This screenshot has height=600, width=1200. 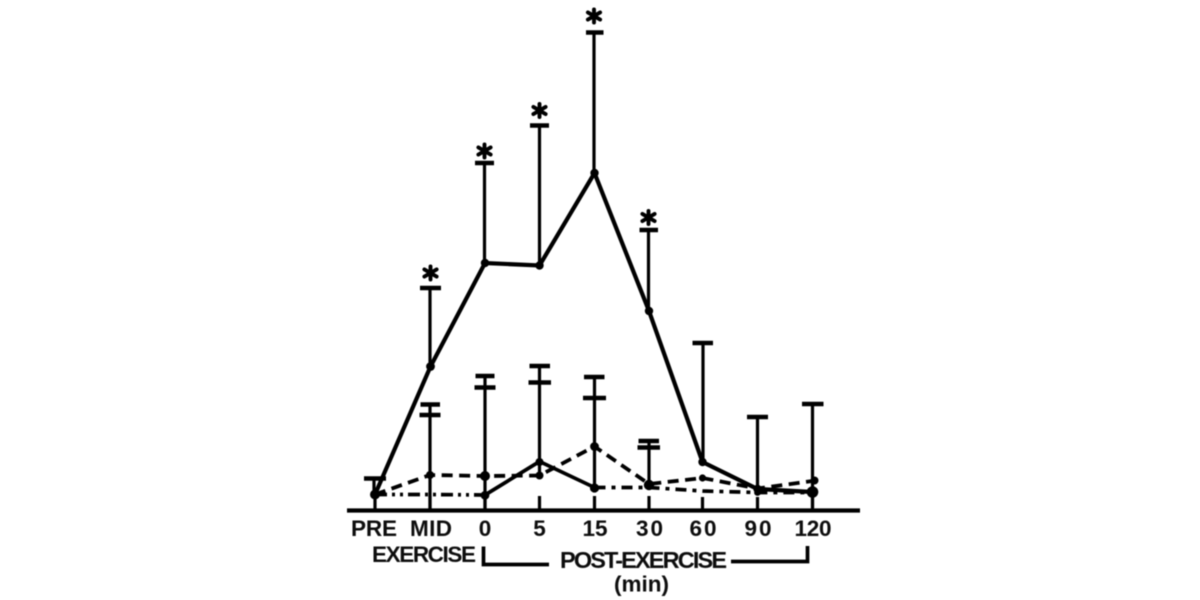 I want to click on svg-text: 90, so click(x=758, y=528).